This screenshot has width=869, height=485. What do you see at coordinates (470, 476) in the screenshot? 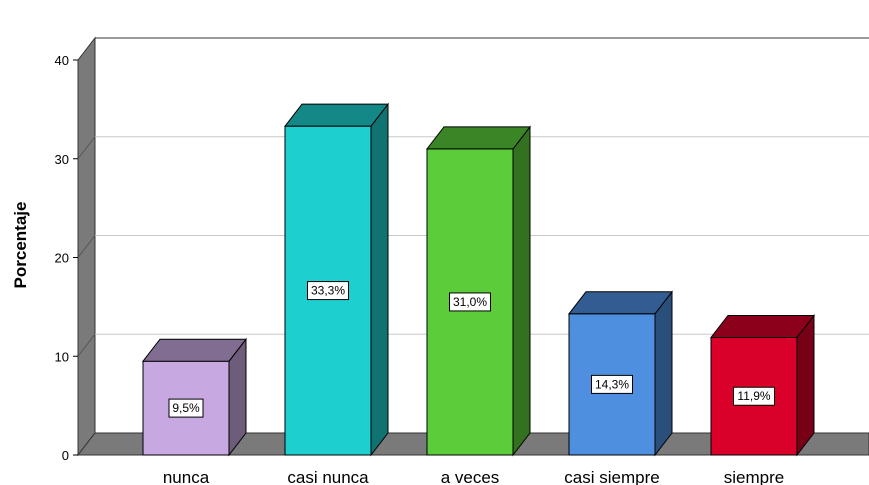
I see `x-tick-label: a veces` at bounding box center [470, 476].